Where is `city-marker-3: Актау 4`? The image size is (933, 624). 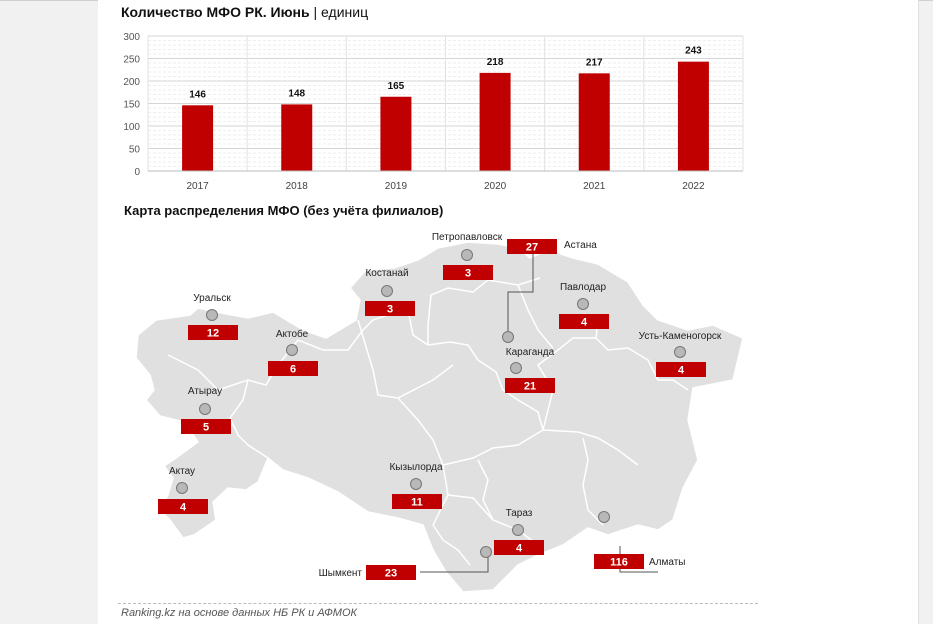
city-marker-3: Актау 4 is located at coordinates (183, 490).